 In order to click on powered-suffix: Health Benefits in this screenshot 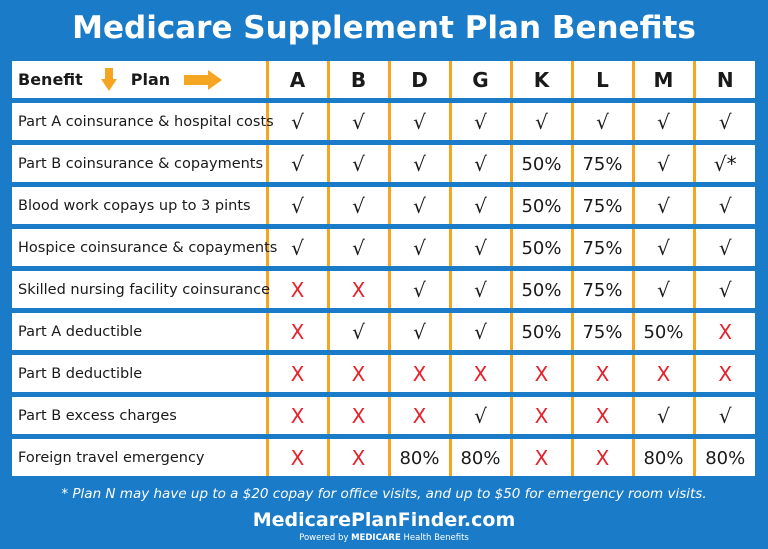, I will do `click(436, 538)`.